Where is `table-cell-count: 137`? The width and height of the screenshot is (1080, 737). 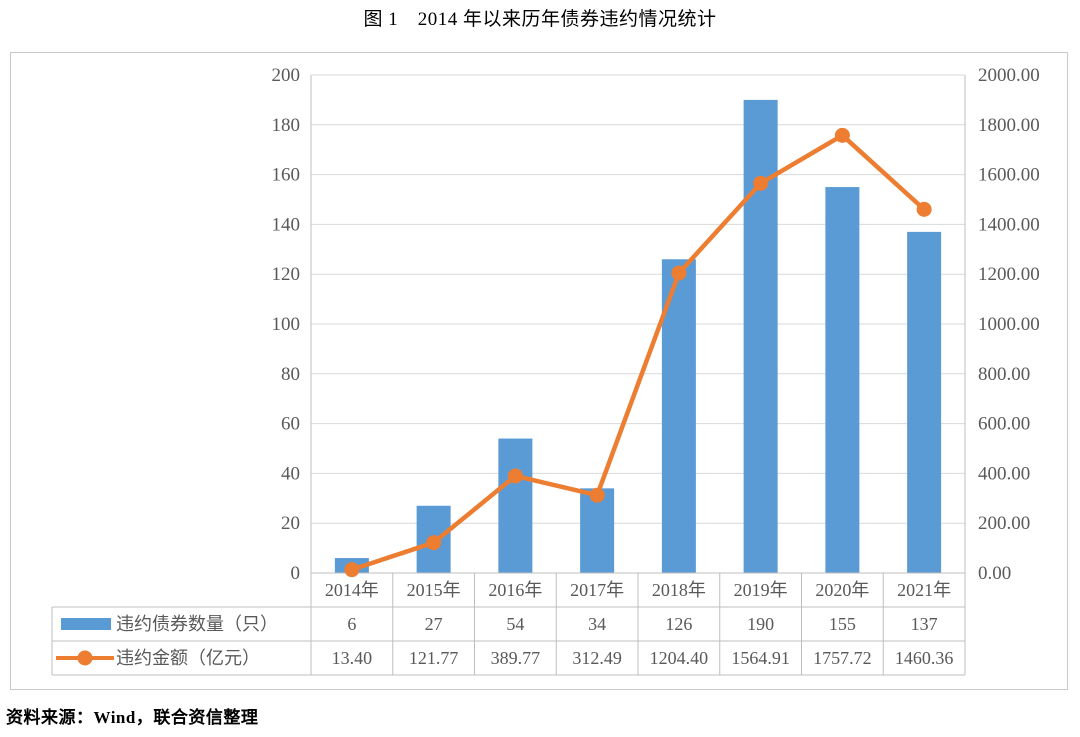 table-cell-count: 137 is located at coordinates (924, 624).